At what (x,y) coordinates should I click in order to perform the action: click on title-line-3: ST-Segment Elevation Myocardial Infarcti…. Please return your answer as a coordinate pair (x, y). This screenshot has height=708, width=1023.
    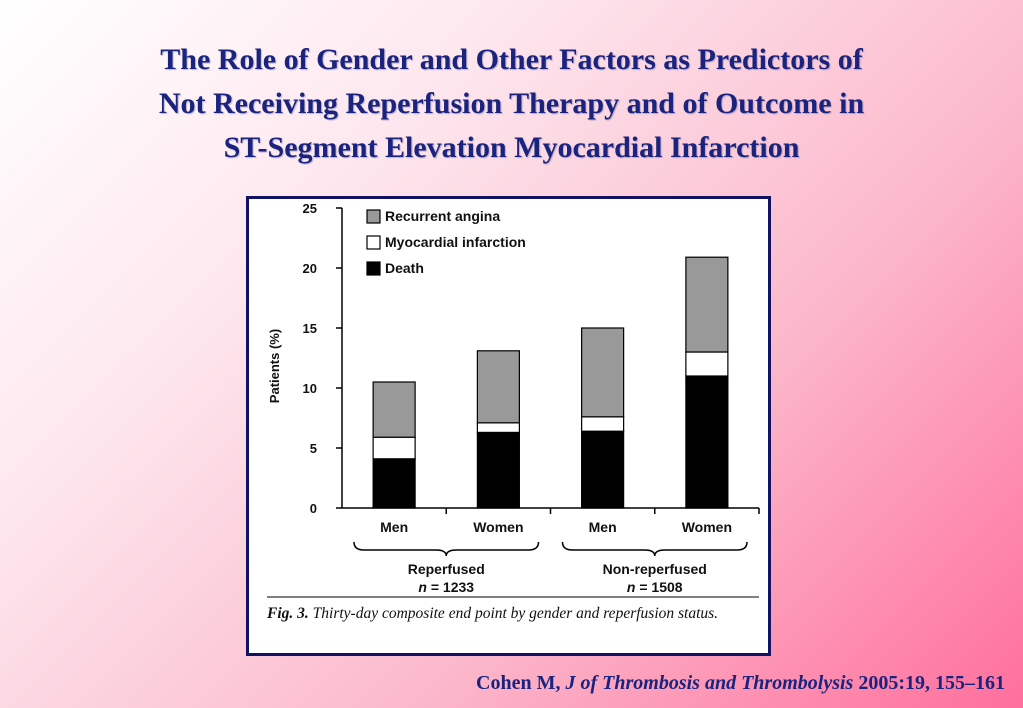
    Looking at the image, I should click on (511, 147).